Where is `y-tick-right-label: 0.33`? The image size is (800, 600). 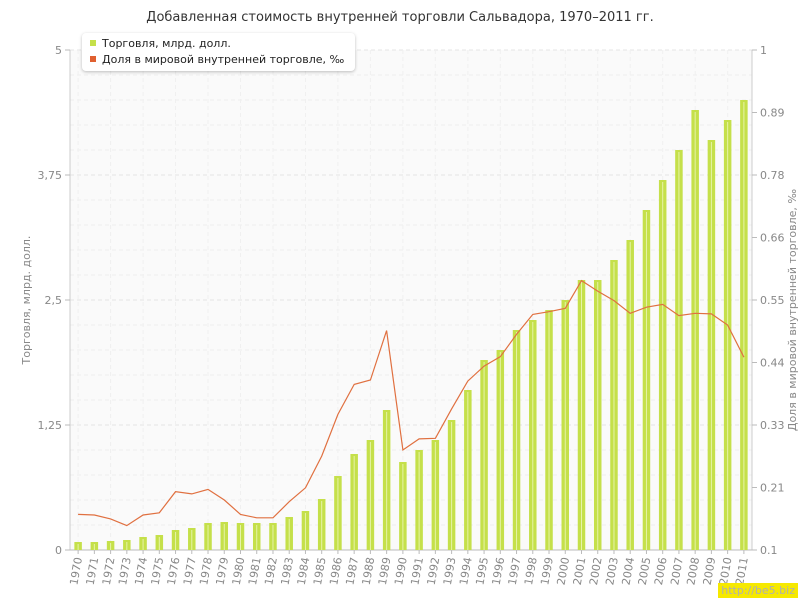
y-tick-right-label: 0.33 is located at coordinates (772, 425).